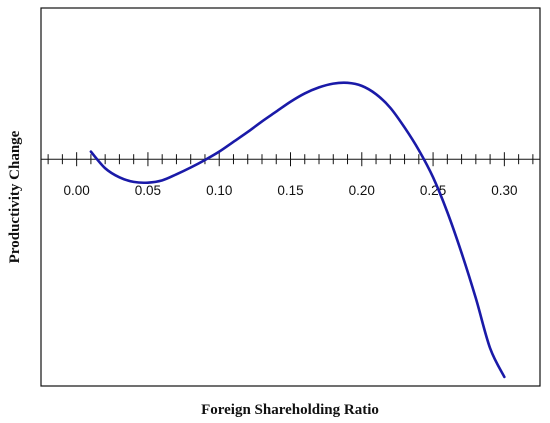 This screenshot has height=423, width=550. Describe the element at coordinates (219, 190) in the screenshot. I see `x-tick-label: 0.10` at that location.